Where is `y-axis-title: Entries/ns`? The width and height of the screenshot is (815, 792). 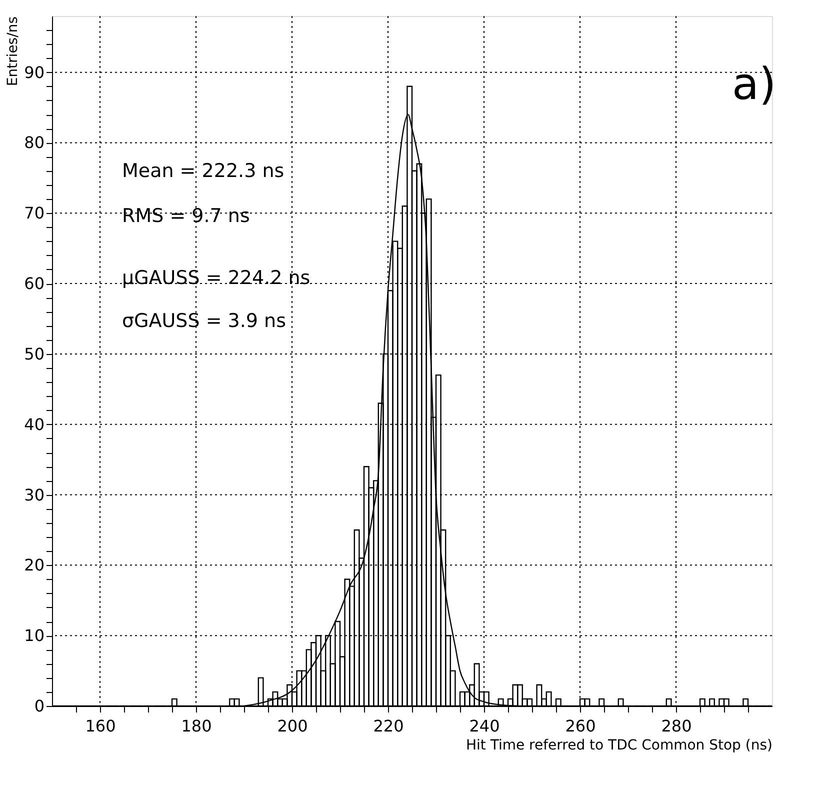
y-axis-title: Entries/ns is located at coordinates (13, 51).